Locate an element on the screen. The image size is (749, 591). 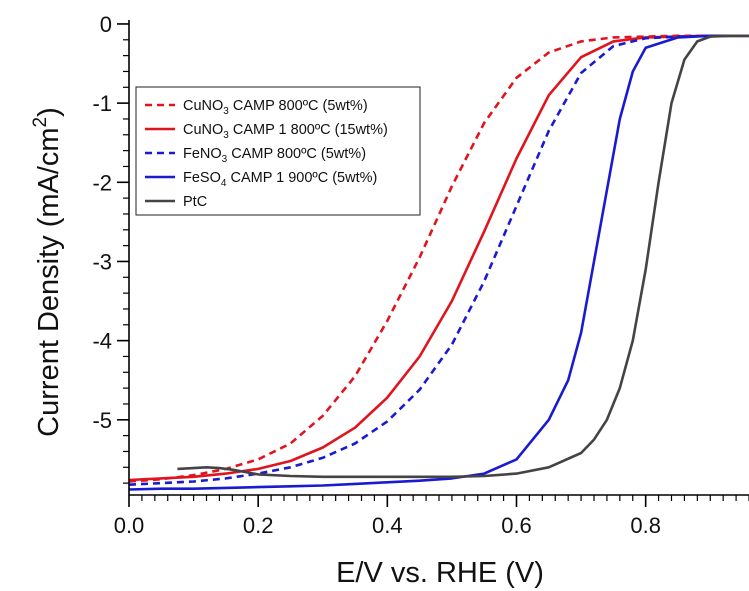
y-tick-label: 0 is located at coordinates (106, 24).